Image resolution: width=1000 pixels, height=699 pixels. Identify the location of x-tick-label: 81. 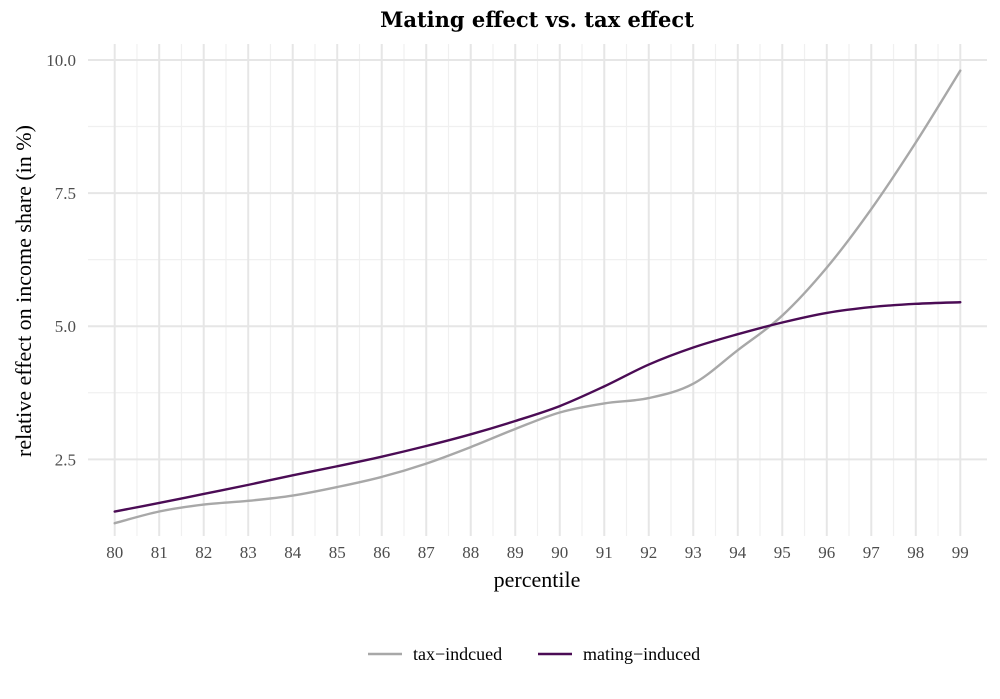
(159, 552).